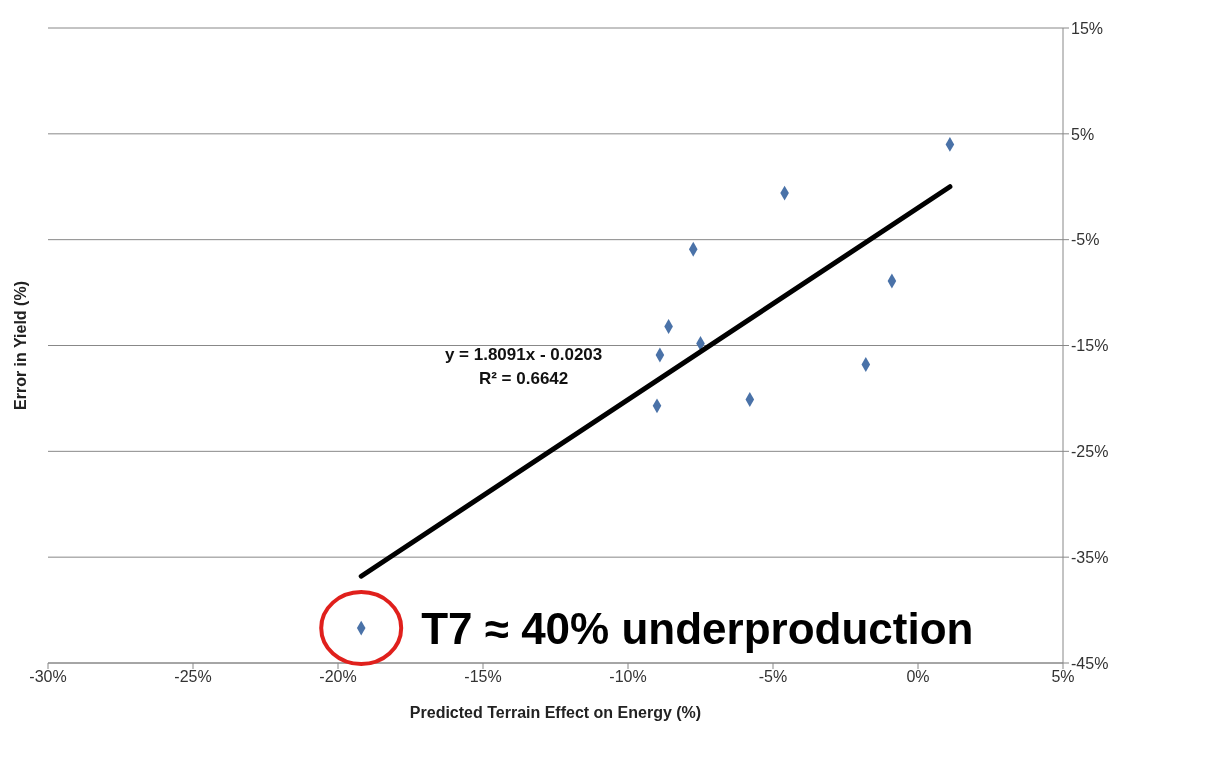 The image size is (1205, 784). Describe the element at coordinates (1083, 134) in the screenshot. I see `y-tick-label: 5%` at that location.